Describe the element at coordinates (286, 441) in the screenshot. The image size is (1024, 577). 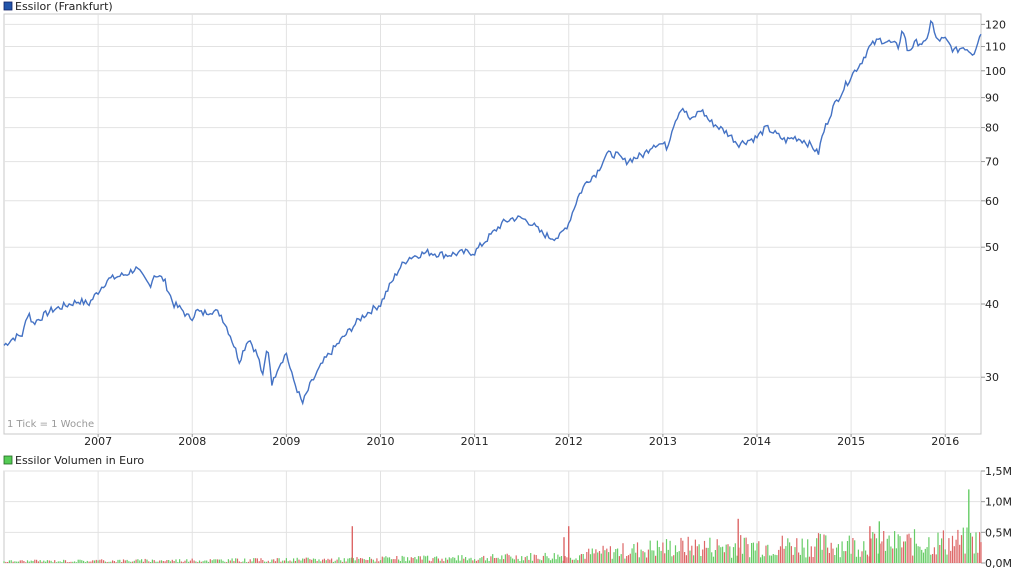
I see `price-x-tick-label: 2009` at that location.